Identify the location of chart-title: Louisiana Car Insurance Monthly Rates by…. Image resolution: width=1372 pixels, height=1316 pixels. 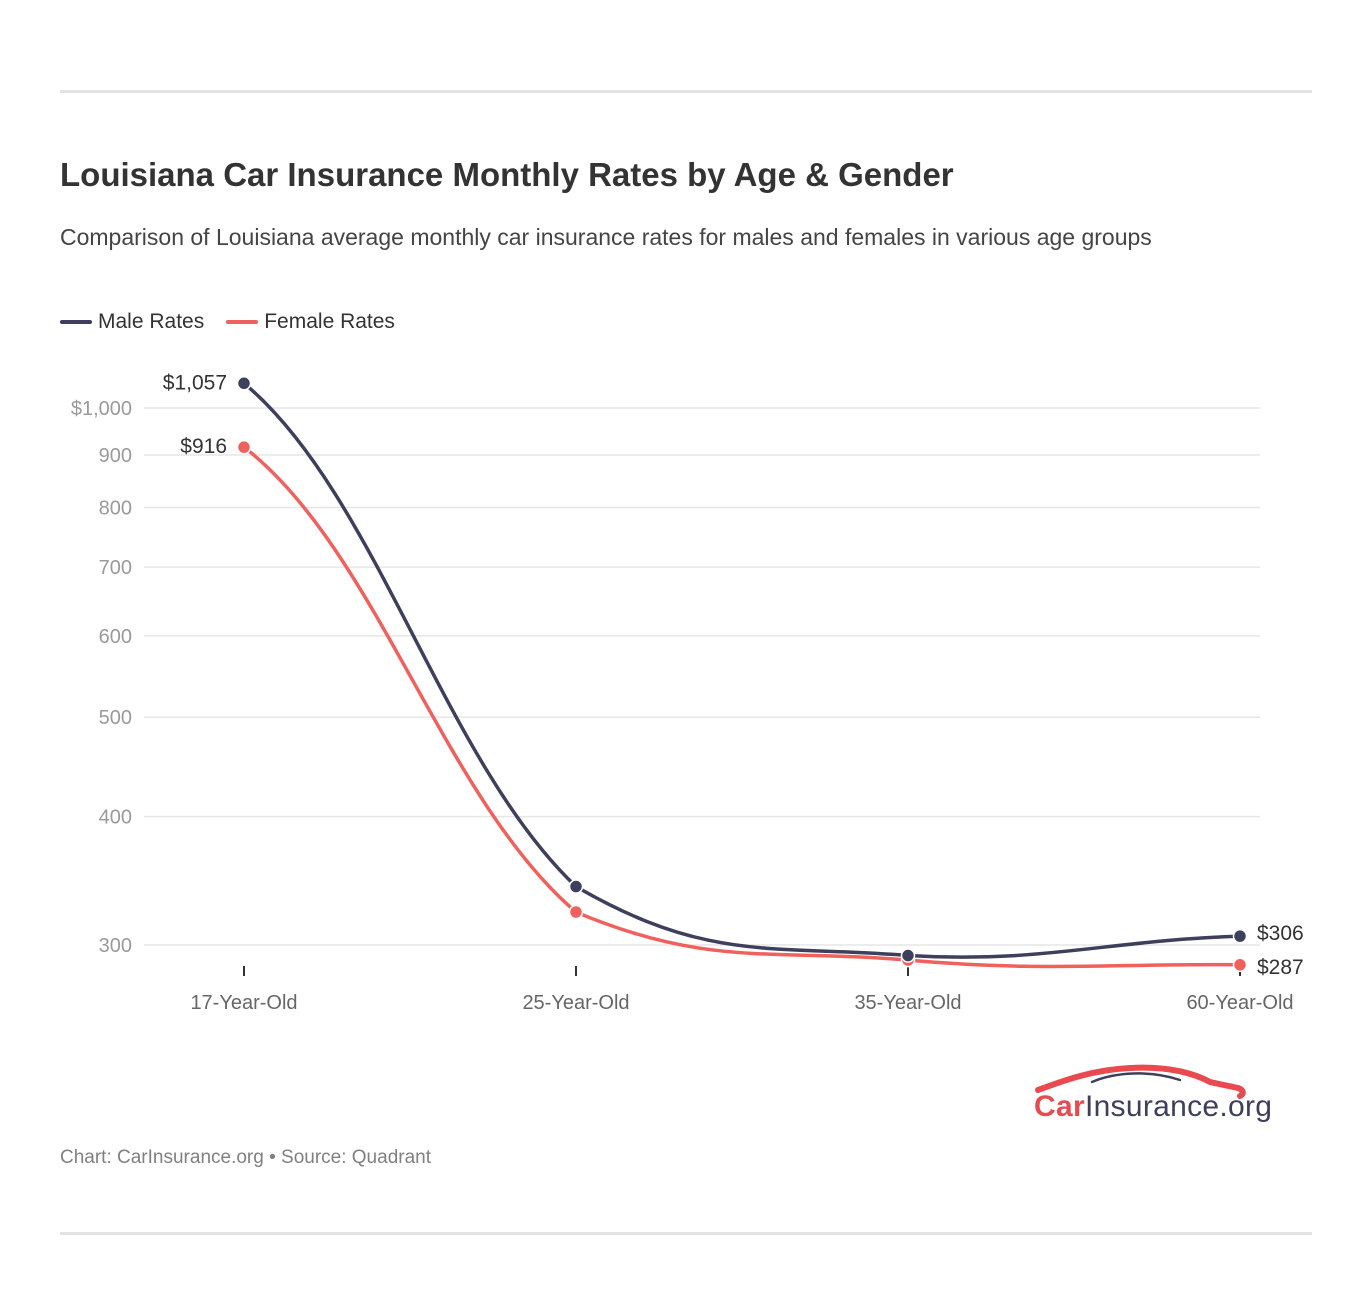
(507, 174).